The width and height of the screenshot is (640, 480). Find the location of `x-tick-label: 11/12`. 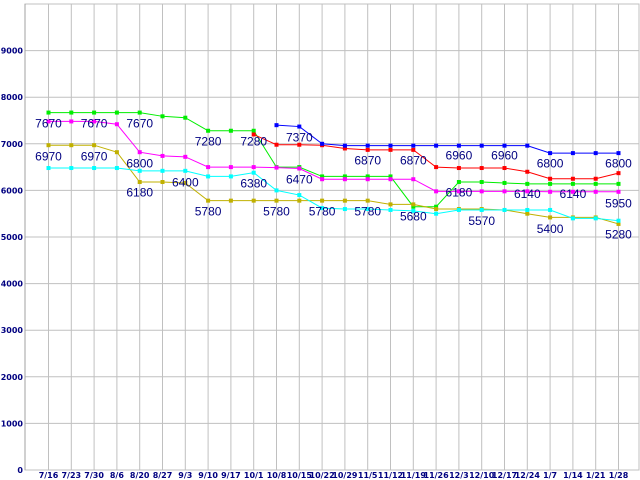

x-tick-label: 11/12 is located at coordinates (390, 475).